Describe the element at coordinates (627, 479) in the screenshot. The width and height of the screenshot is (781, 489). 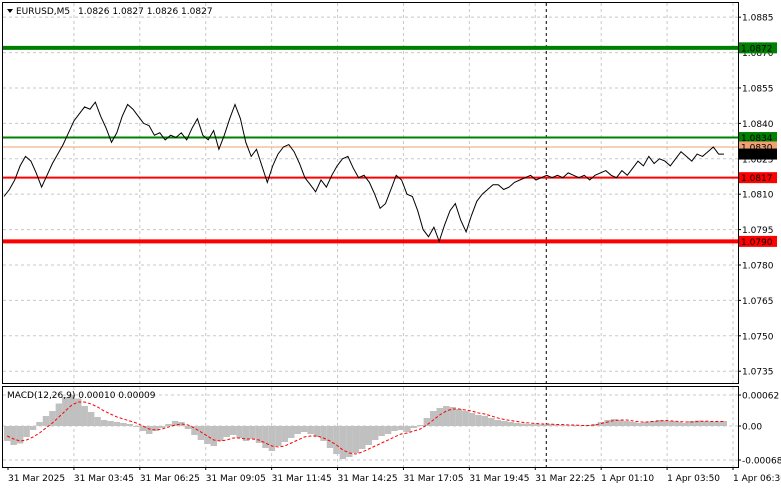
I see `time-tick-label: 1 Apr 01:10` at that location.